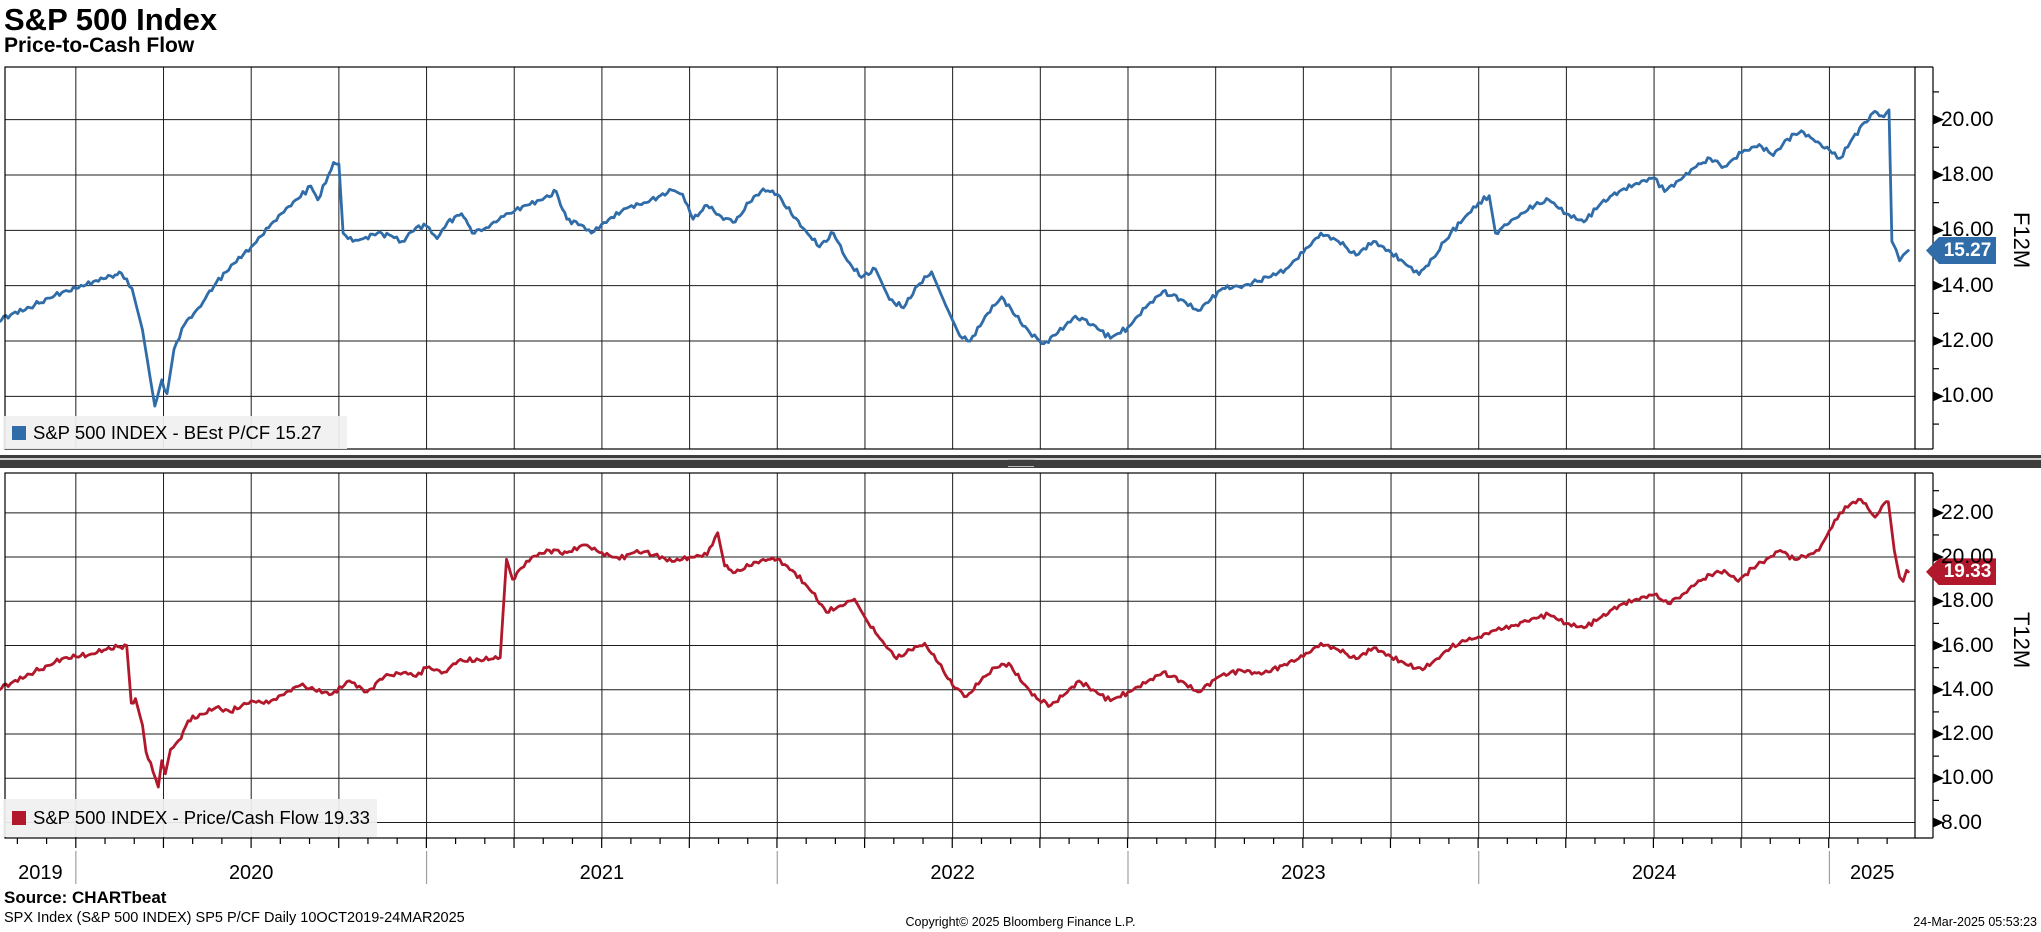 Image resolution: width=2041 pixels, height=932 pixels. I want to click on legend-top-panel: S&P 500 INDEX - BEst P/CF 15.27, so click(175, 432).